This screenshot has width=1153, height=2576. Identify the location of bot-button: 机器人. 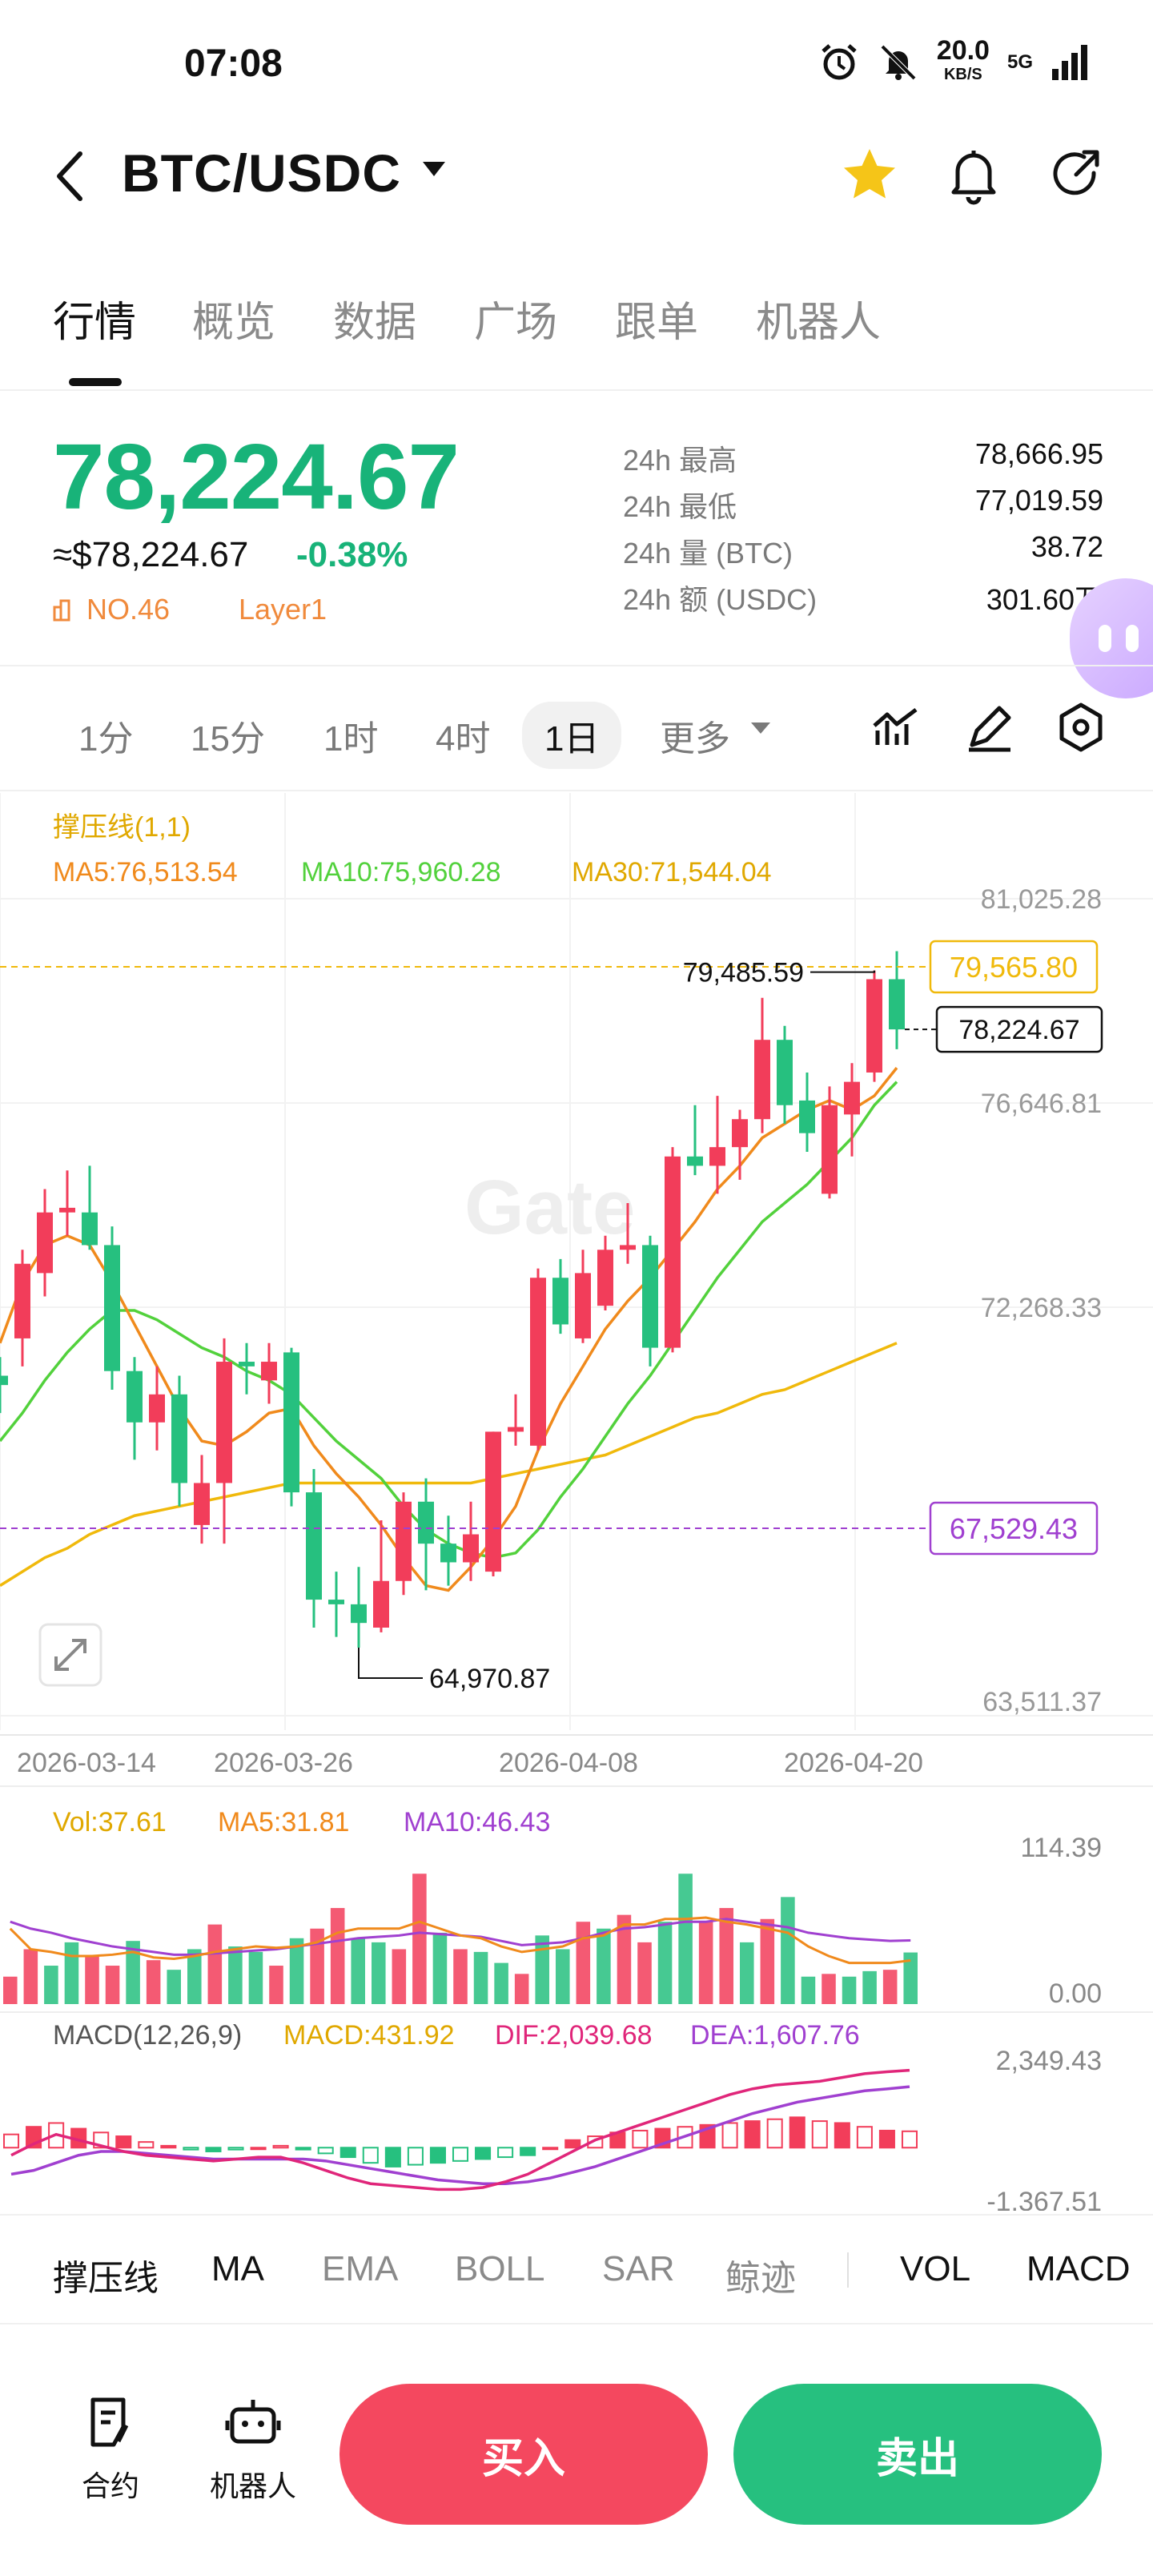
(253, 2449).